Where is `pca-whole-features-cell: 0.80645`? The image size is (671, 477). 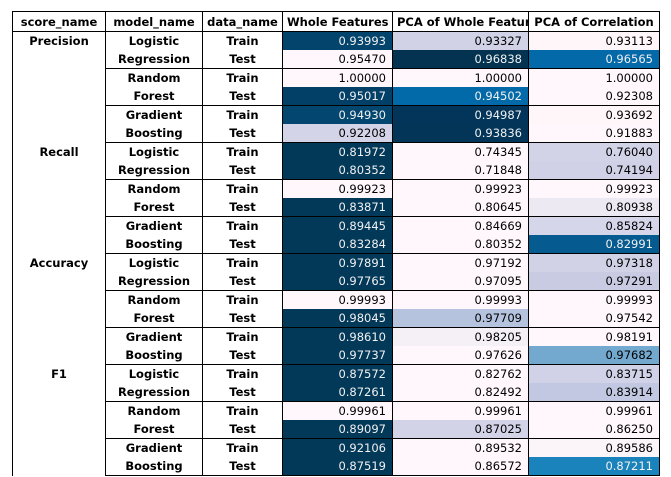 pca-whole-features-cell: 0.80645 is located at coordinates (460, 207).